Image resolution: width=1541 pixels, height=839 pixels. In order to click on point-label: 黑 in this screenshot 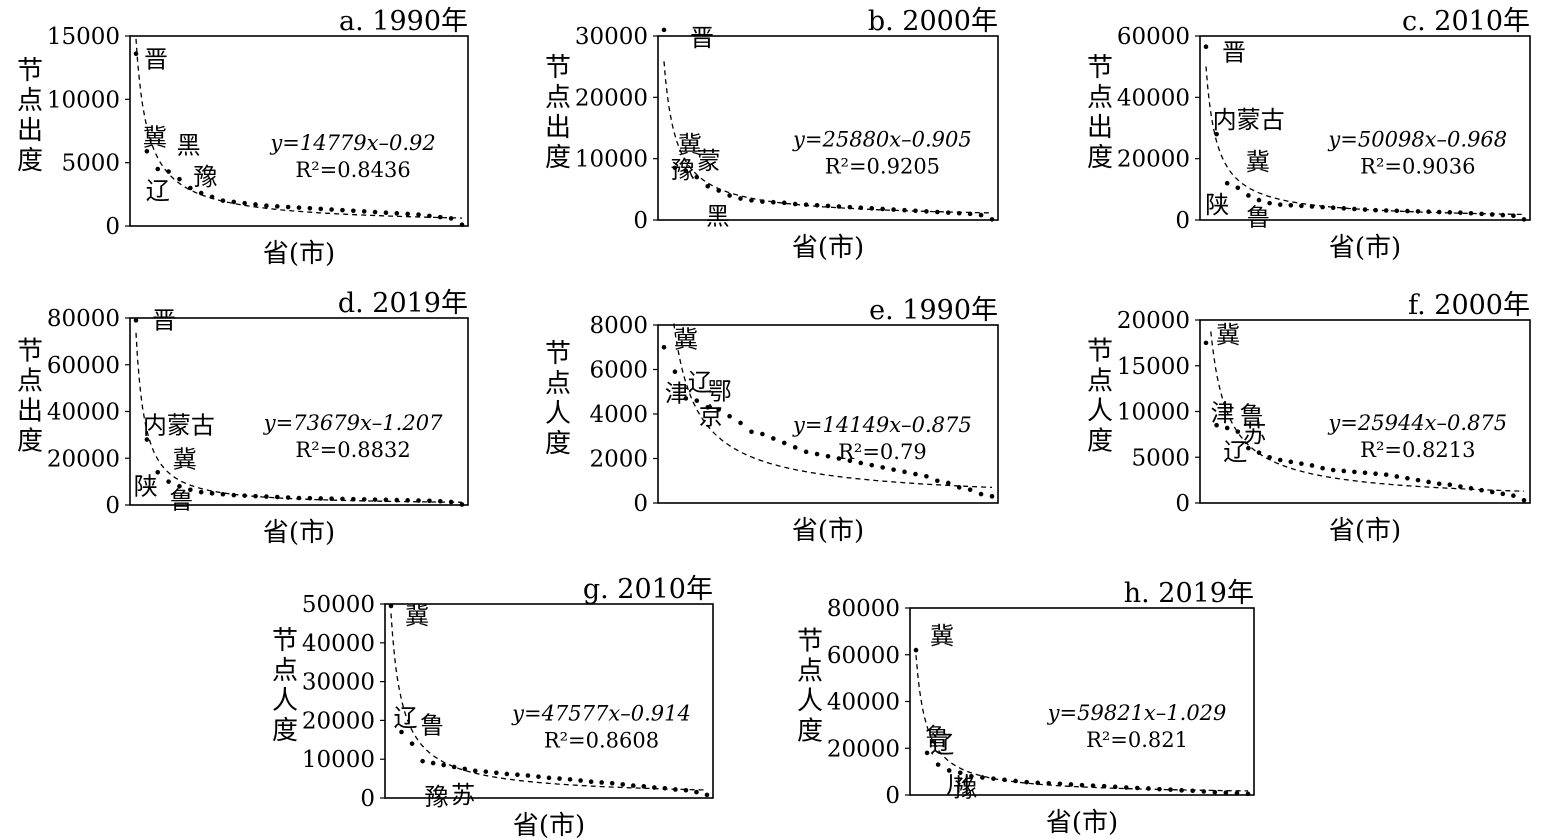, I will do `click(718, 216)`.